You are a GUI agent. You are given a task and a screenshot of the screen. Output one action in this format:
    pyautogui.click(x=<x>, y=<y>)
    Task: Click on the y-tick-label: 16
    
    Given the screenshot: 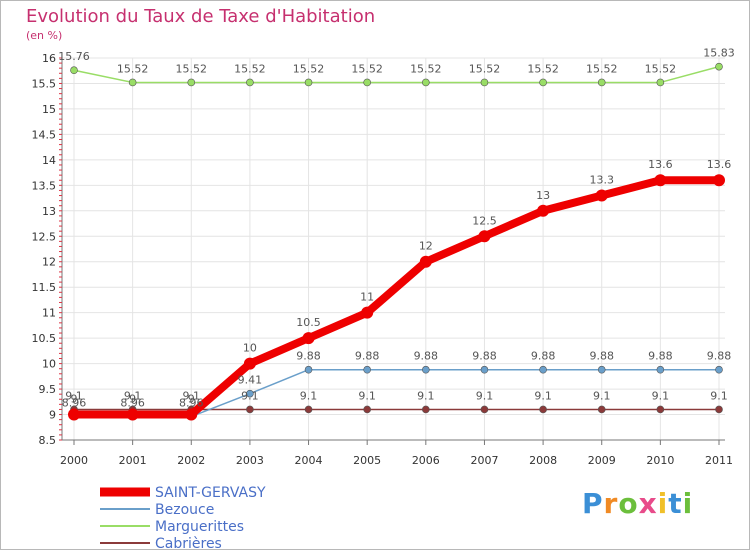 What is the action you would take?
    pyautogui.click(x=49, y=58)
    